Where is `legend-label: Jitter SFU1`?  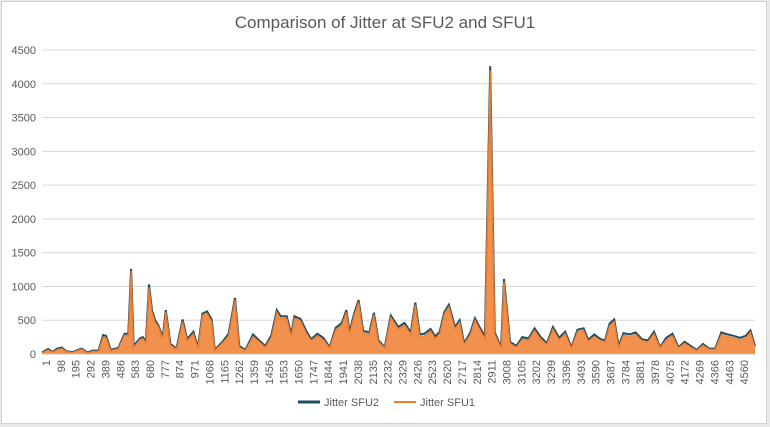 legend-label: Jitter SFU1 is located at coordinates (447, 403).